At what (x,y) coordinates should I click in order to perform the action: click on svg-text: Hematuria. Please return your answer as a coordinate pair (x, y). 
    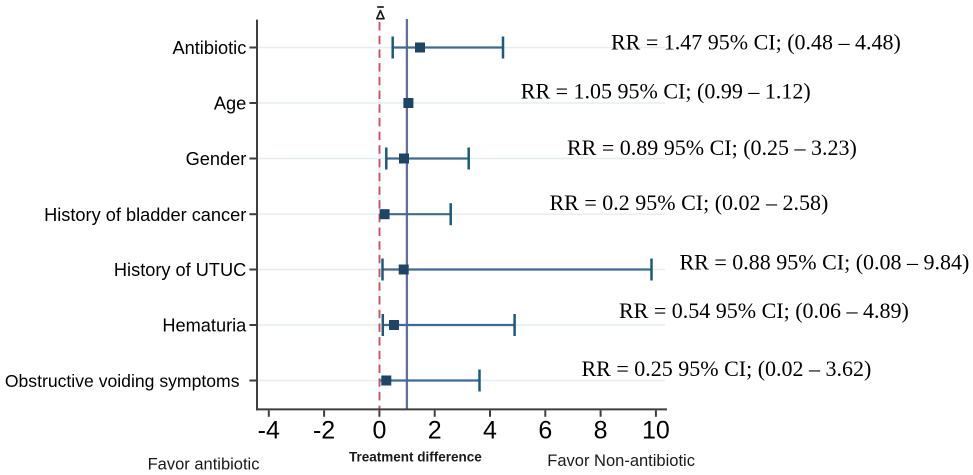
    Looking at the image, I should click on (204, 326).